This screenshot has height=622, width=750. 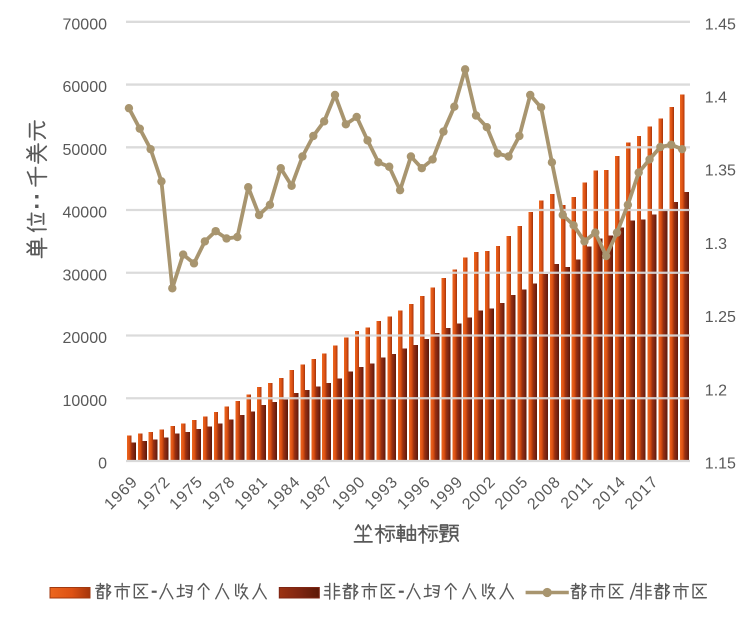 What do you see at coordinates (85, 24) in the screenshot?
I see `svg-text: 70000` at bounding box center [85, 24].